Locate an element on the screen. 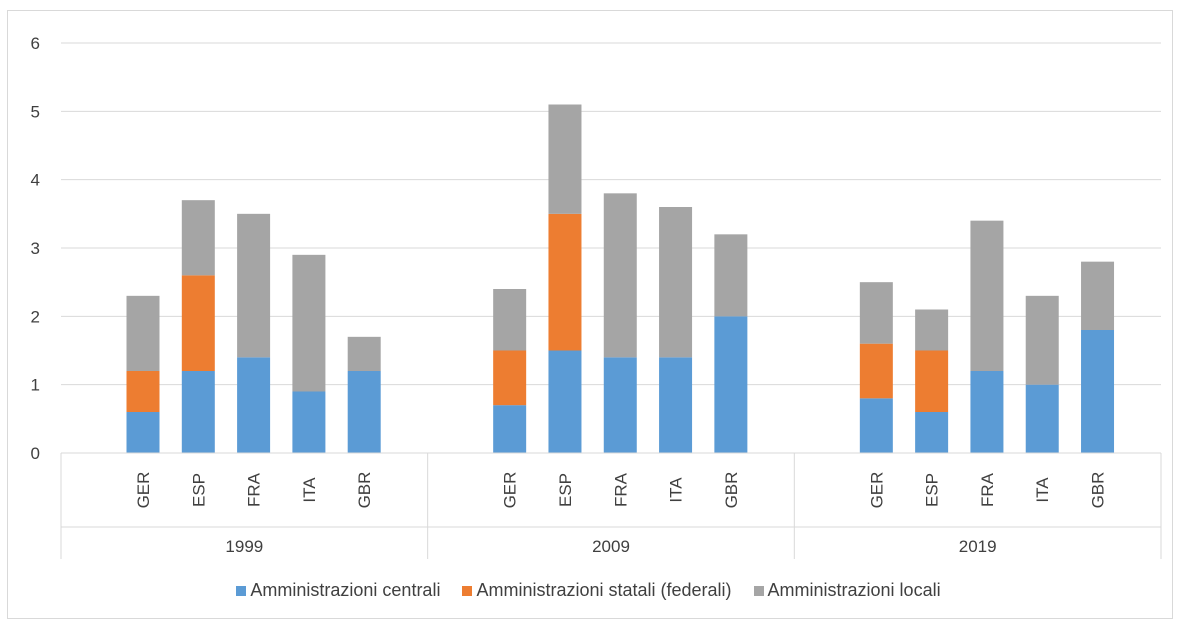 The image size is (1177, 623). y-tick-label-0: 0 is located at coordinates (35, 453).